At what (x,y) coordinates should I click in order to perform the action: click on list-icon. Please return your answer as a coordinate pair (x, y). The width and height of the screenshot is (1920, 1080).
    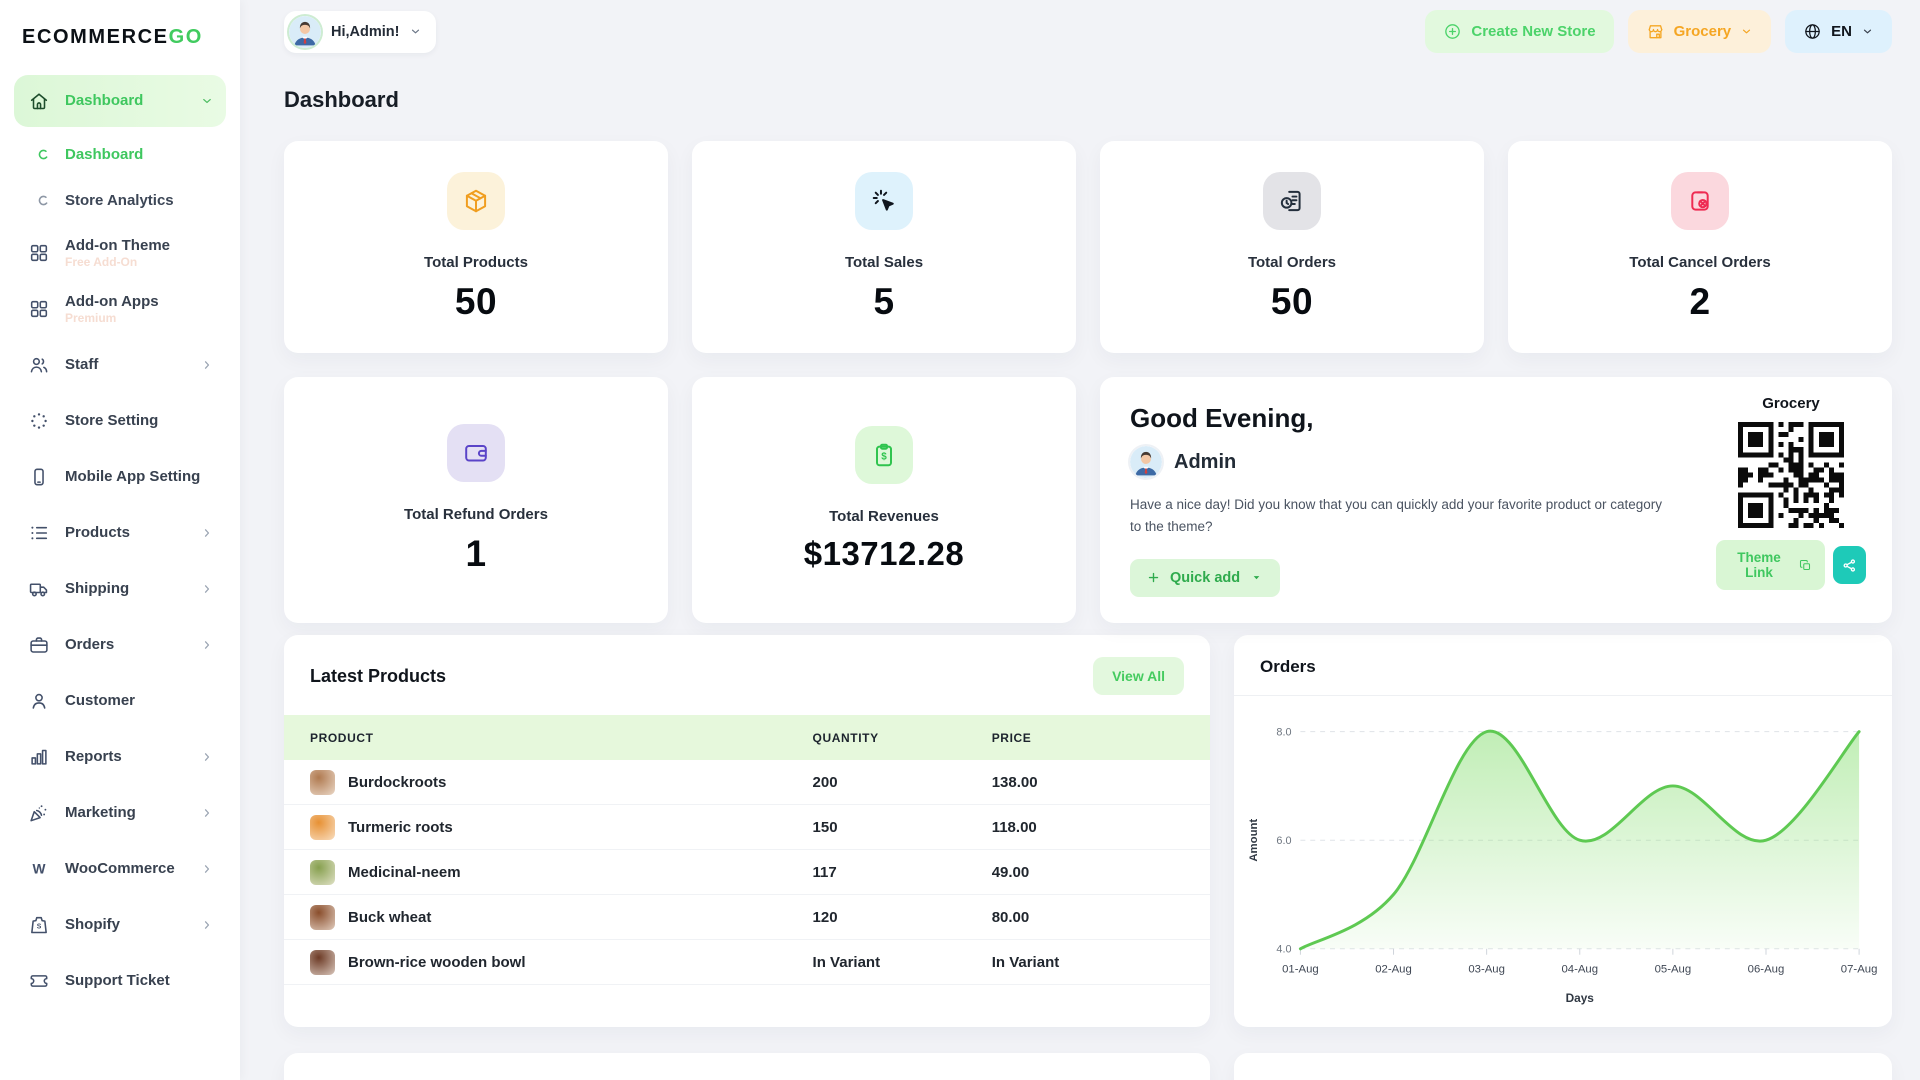
    Looking at the image, I should click on (39, 533).